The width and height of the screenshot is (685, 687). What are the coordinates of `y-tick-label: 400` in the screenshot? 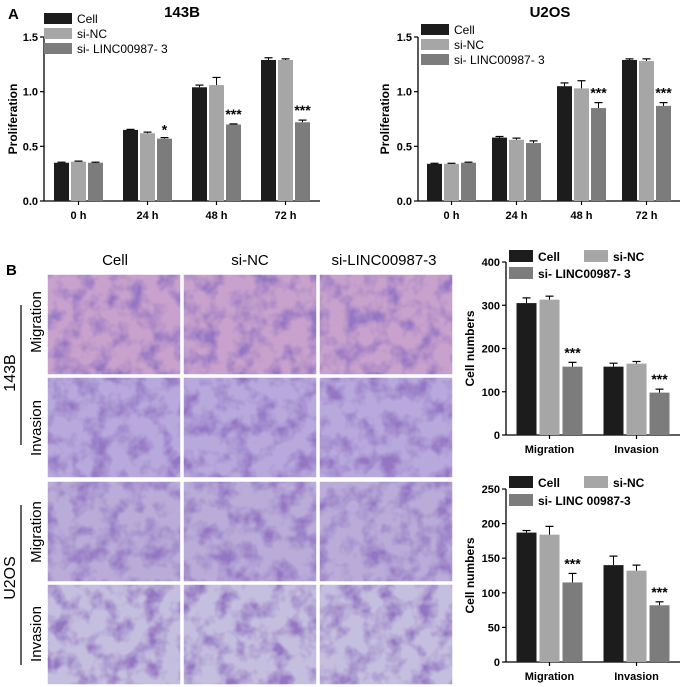 It's located at (491, 263).